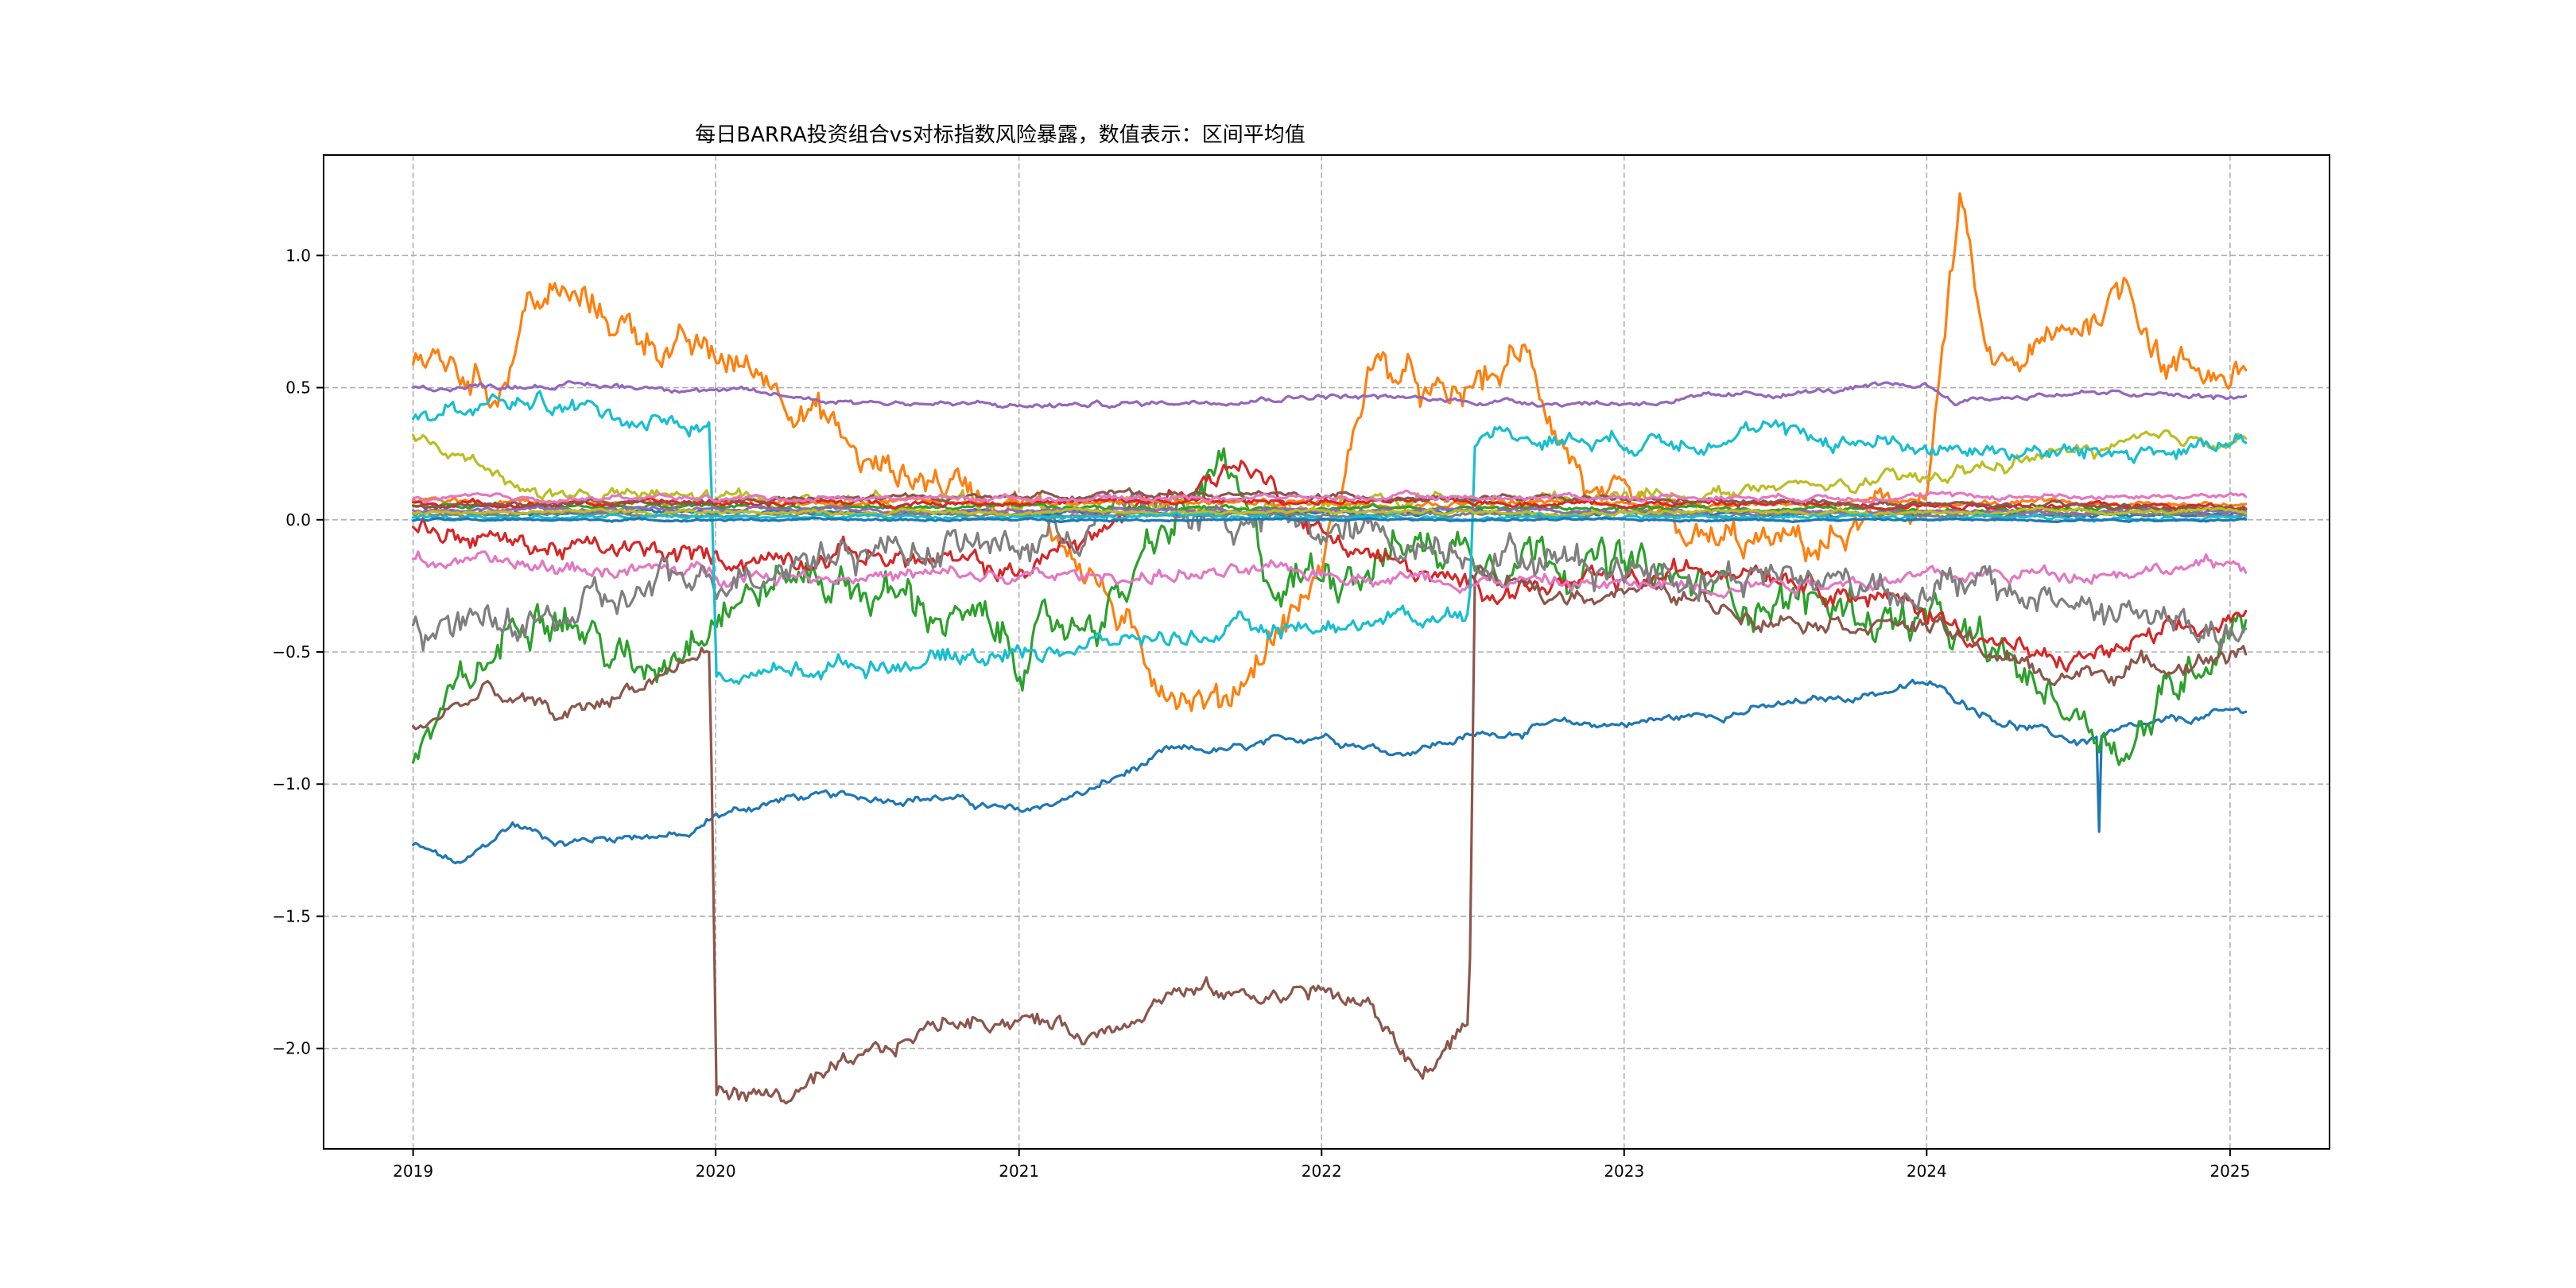 Image resolution: width=2576 pixels, height=1288 pixels. What do you see at coordinates (1624, 1171) in the screenshot?
I see `x-tick-label: 2023` at bounding box center [1624, 1171].